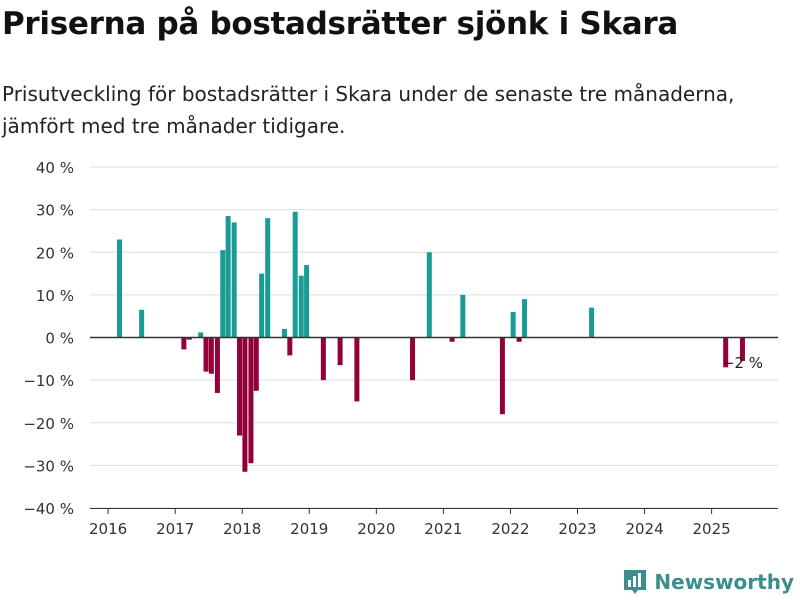 The height and width of the screenshot is (600, 800). Describe the element at coordinates (724, 582) in the screenshot. I see `brand-name: Newsworthy` at that location.